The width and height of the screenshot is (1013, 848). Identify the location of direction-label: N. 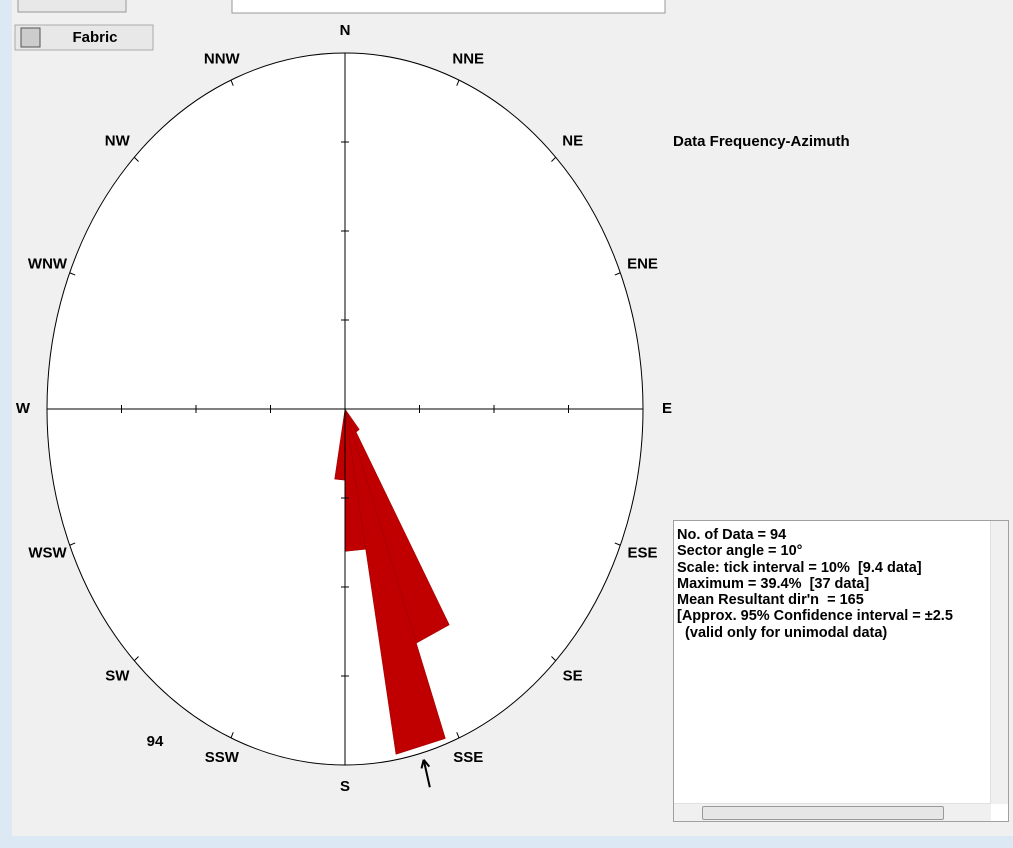
(345, 30).